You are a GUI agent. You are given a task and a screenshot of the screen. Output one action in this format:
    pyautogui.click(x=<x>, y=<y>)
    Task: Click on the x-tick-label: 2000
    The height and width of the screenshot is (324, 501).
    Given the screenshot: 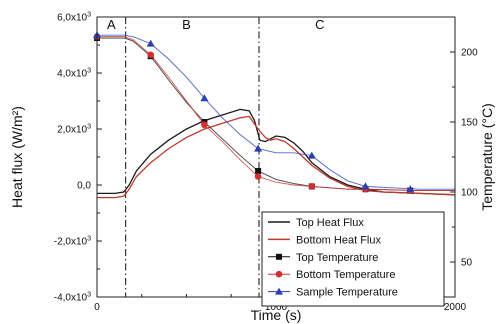 What is the action you would take?
    pyautogui.click(x=455, y=307)
    